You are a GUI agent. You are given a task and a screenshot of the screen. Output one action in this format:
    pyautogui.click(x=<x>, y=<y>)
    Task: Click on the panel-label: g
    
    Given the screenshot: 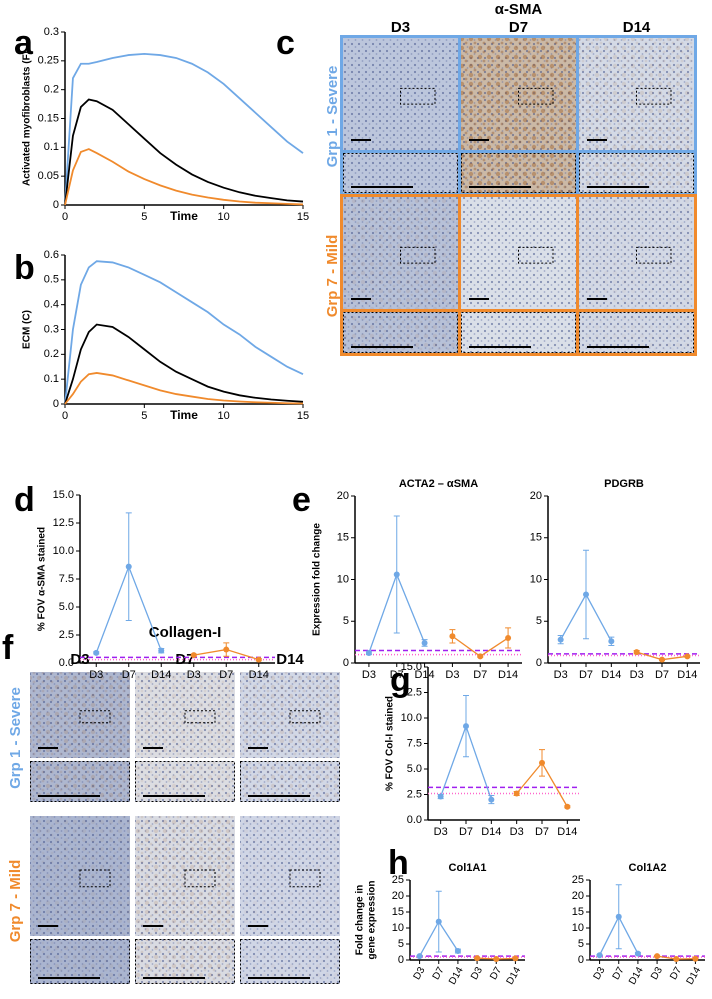 What is the action you would take?
    pyautogui.click(x=400, y=680)
    